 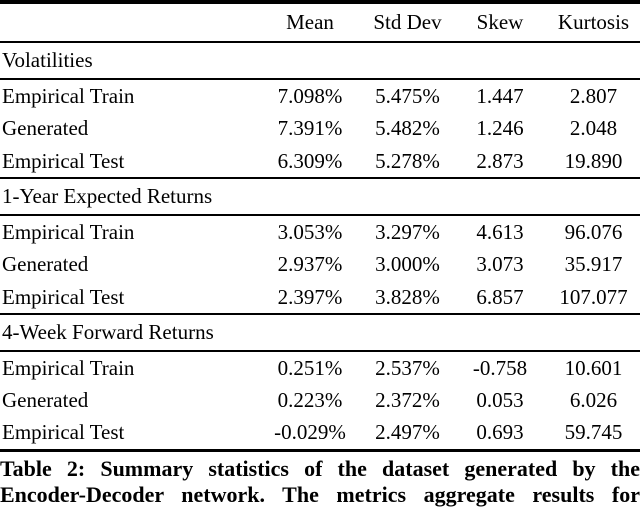 I want to click on cell-mean: 0.223%, so click(x=310, y=400).